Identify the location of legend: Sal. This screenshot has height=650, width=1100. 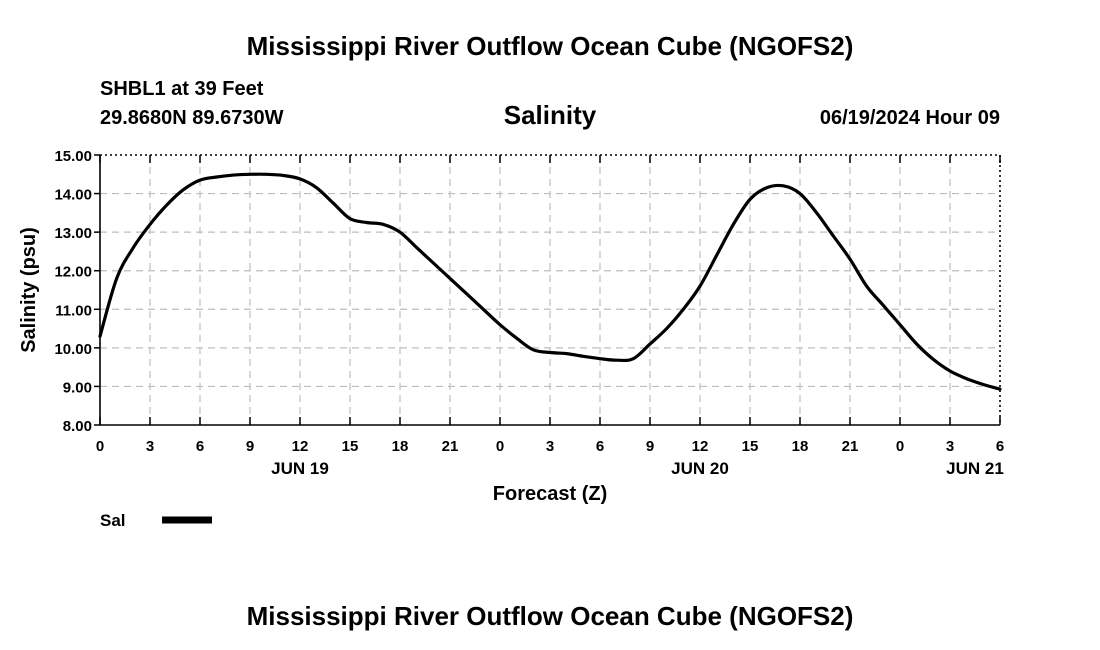
(156, 520).